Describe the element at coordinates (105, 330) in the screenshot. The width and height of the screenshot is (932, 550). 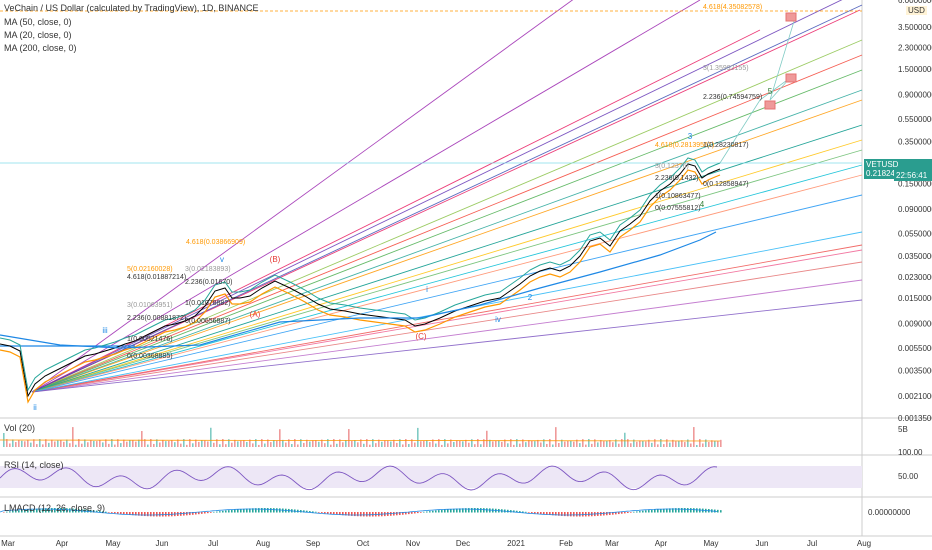
I see `wave-label: iii` at that location.